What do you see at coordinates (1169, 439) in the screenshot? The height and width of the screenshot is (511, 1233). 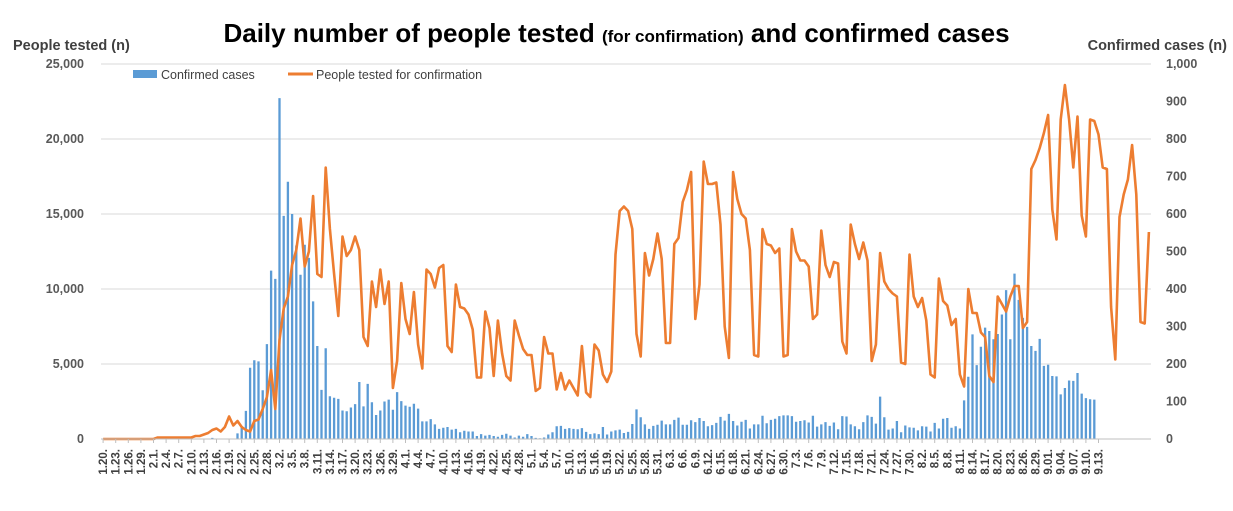 I see `y-right-tick-label: 0` at bounding box center [1169, 439].